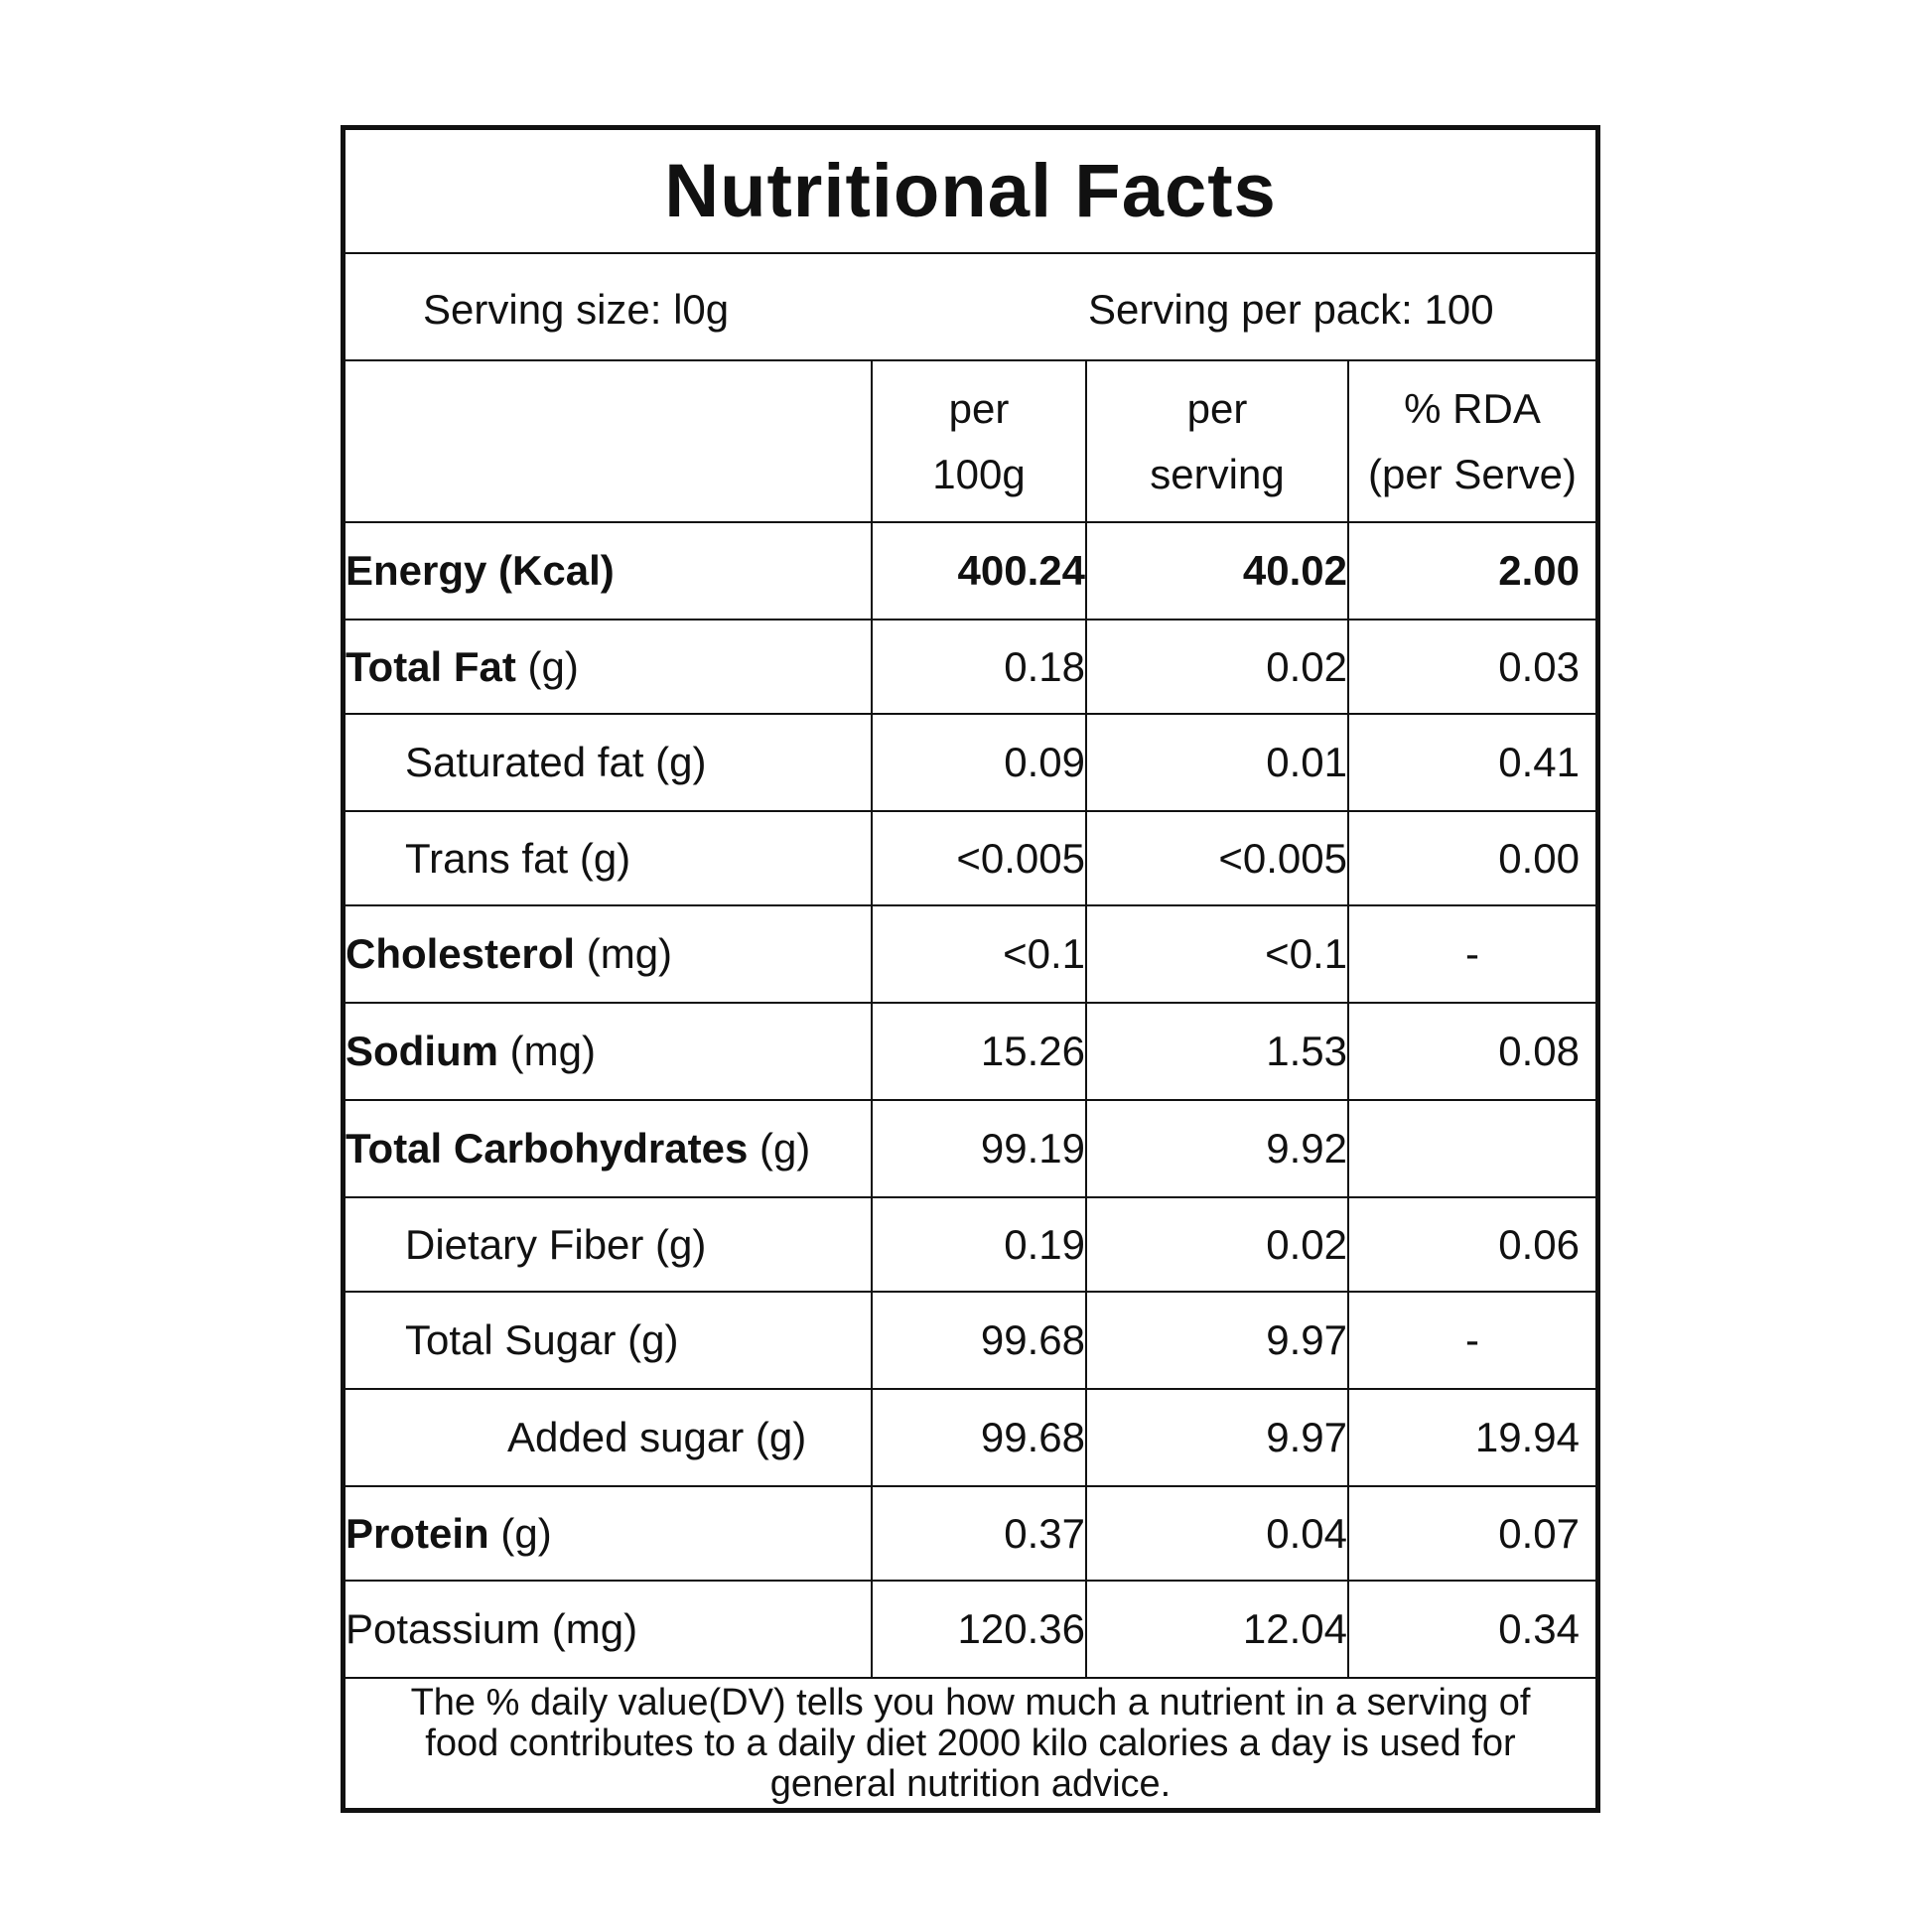  I want to click on value-rda: 0.34, so click(1471, 1629).